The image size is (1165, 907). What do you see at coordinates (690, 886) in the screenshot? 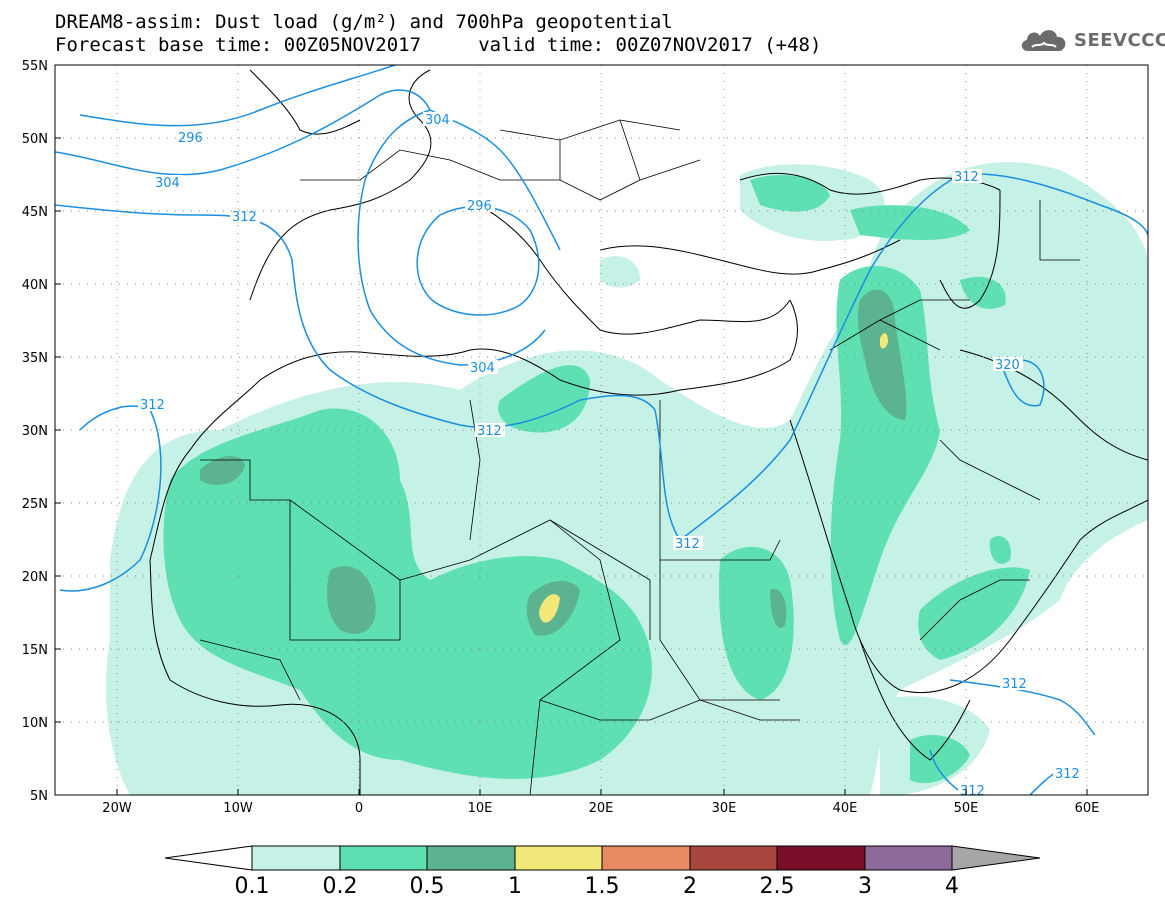
I see `colorbar-label: 2` at bounding box center [690, 886].